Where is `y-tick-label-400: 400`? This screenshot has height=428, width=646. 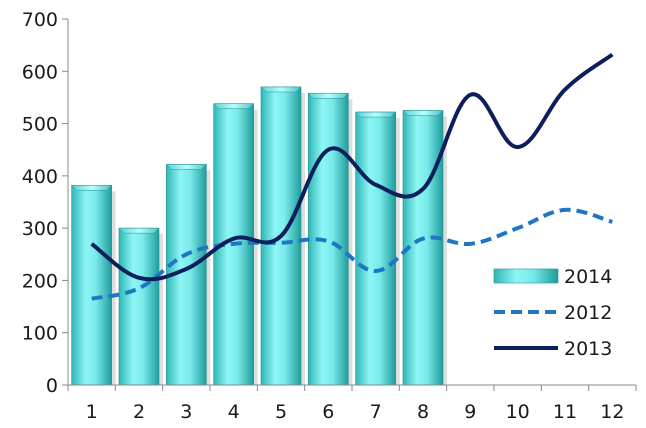
y-tick-label-400: 400 is located at coordinates (40, 177).